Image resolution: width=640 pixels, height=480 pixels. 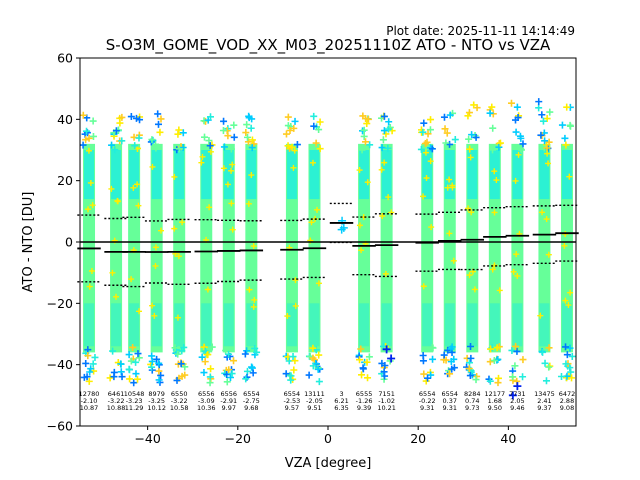 What do you see at coordinates (472, 401) in the screenshot?
I see `bin-mean-label: 0.74` at bounding box center [472, 401].